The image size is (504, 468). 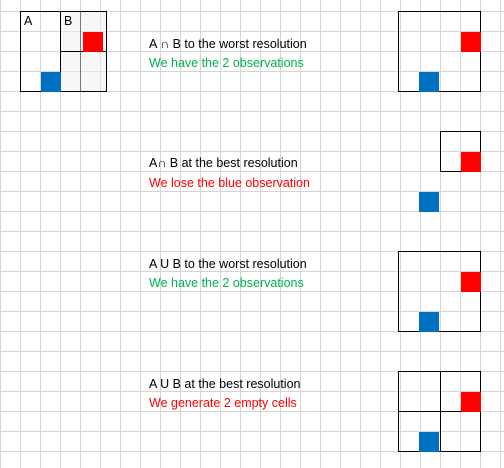 I want to click on row4-blue-observation, so click(x=429, y=442).